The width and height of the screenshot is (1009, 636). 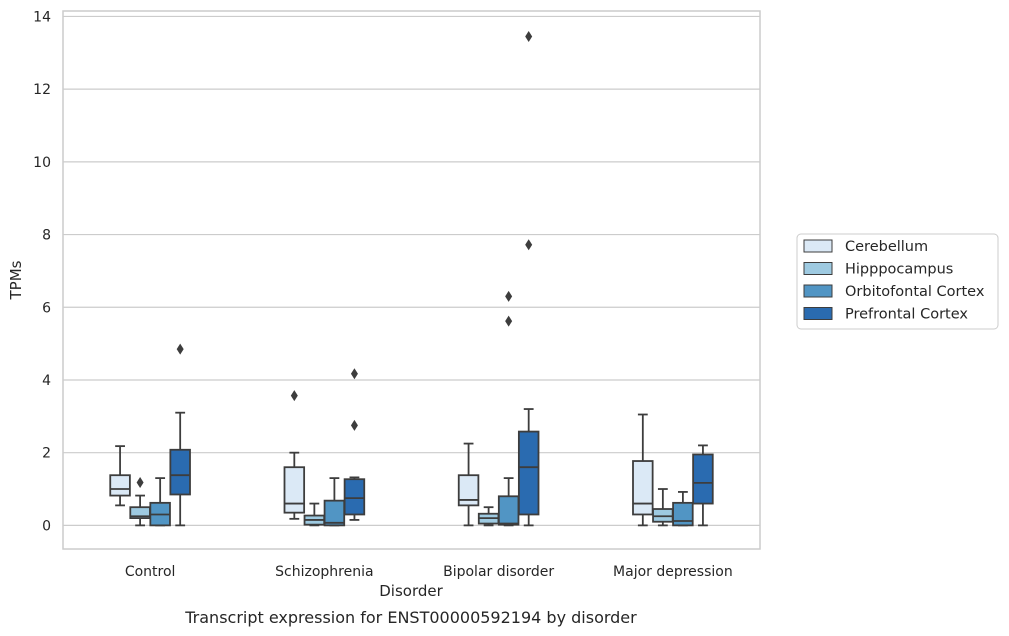 I want to click on y-tick-label: 12, so click(x=42, y=90).